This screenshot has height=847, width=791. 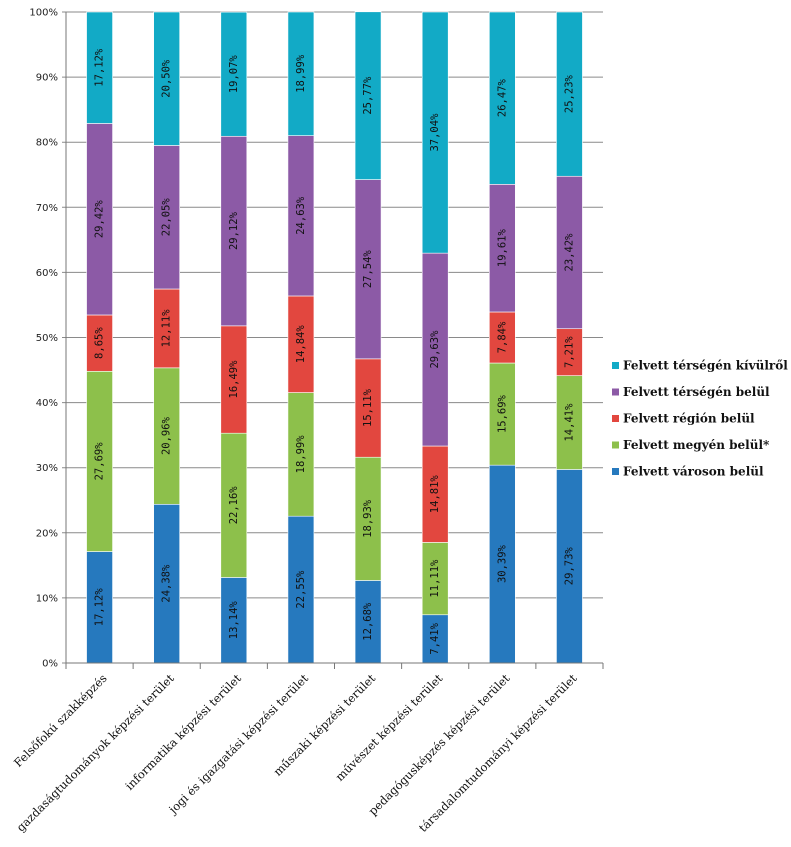 What do you see at coordinates (689, 419) in the screenshot?
I see `legend-label: Felvett régión belül` at bounding box center [689, 419].